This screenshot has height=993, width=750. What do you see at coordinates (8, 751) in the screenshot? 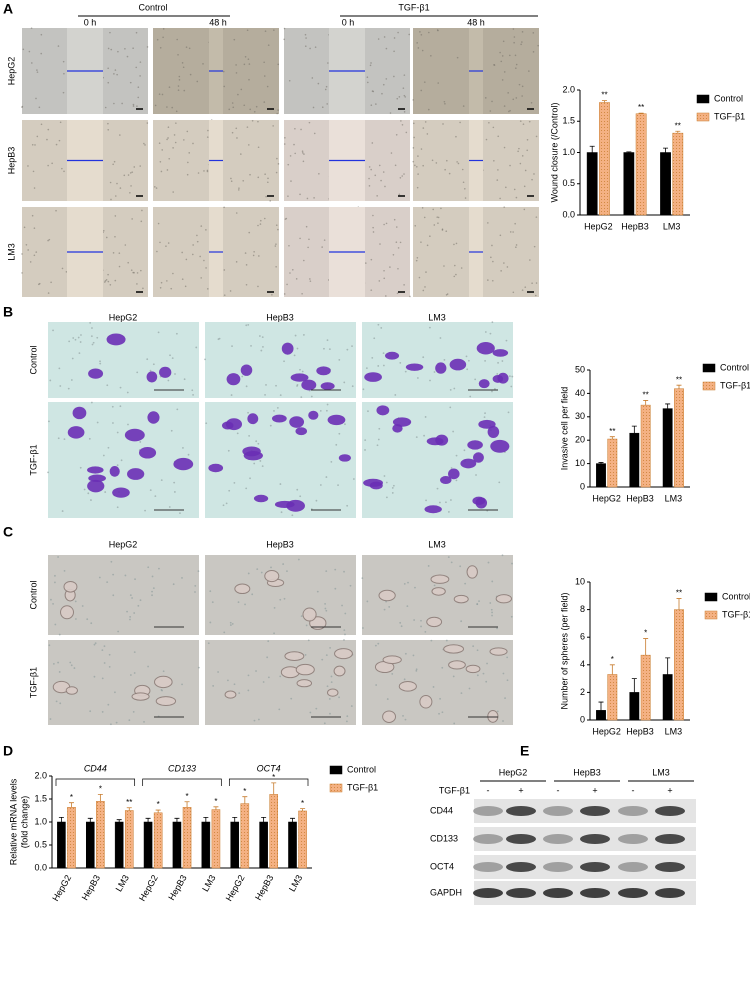
I see `panel-letter: D` at bounding box center [8, 751].